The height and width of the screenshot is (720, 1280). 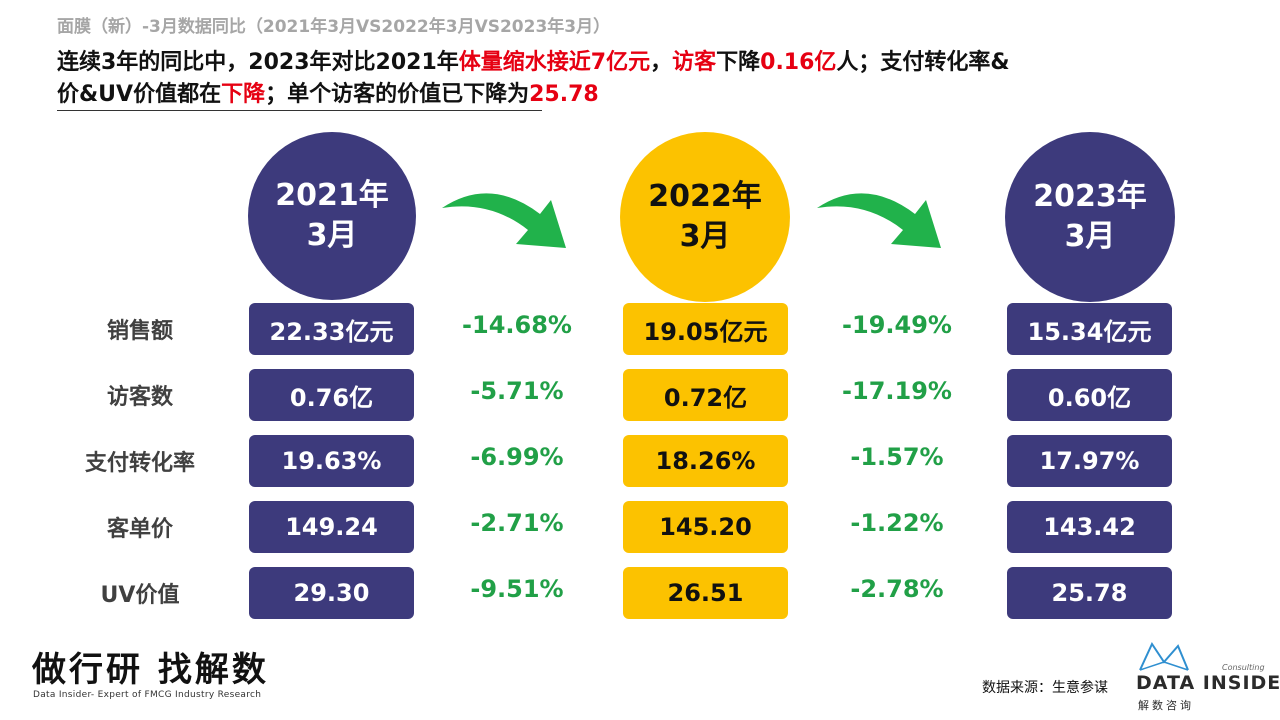 What do you see at coordinates (705, 196) in the screenshot?
I see `period-year: 2022年` at bounding box center [705, 196].